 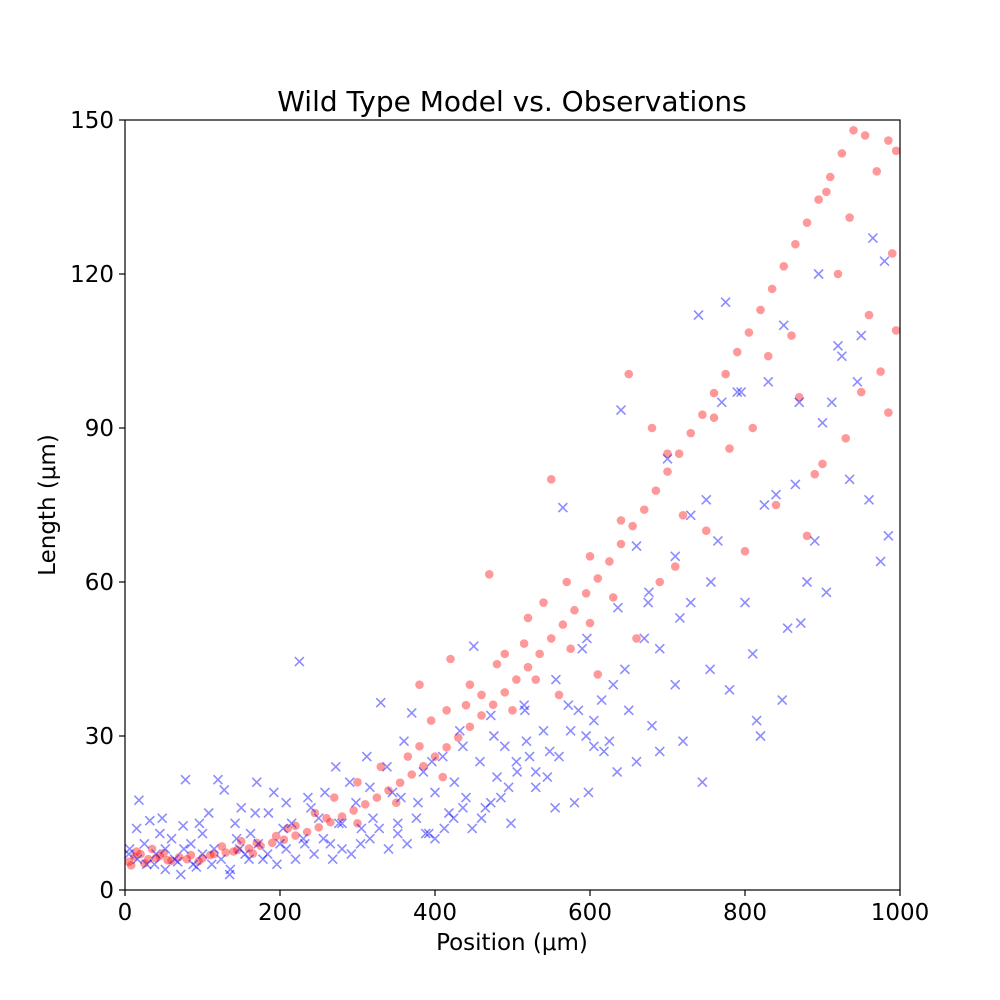 I want to click on x-axis-label: Position (μm), so click(x=512, y=943).